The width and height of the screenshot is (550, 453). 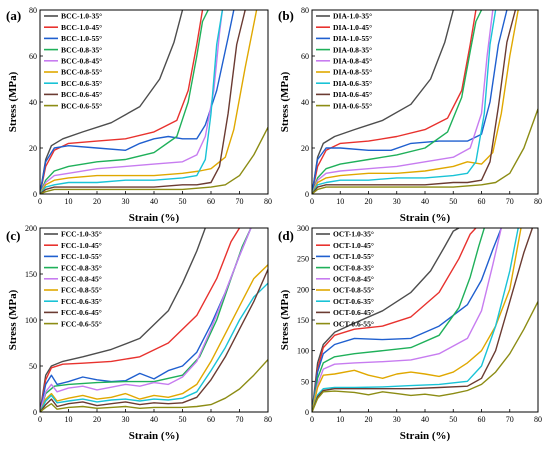 What do you see at coordinates (353, 267) in the screenshot?
I see `legend-entry-3-3: OCT-0.8-35°` at bounding box center [353, 267].